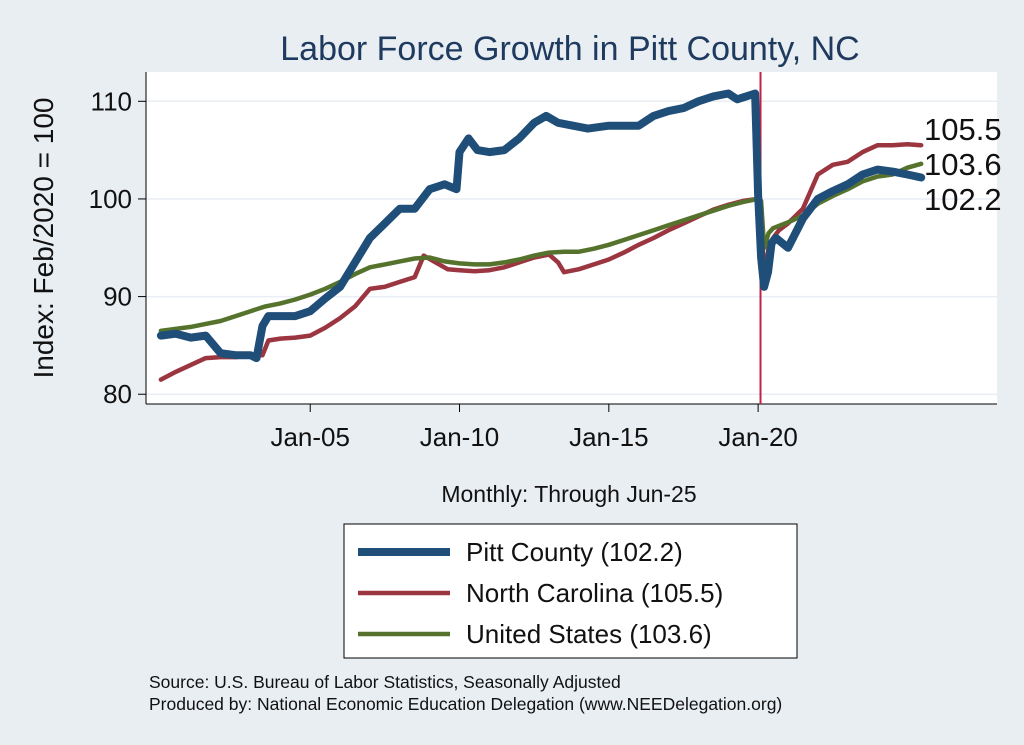 The image size is (1024, 745). I want to click on legend-label-1: North Carolina (105.5), so click(594, 593).